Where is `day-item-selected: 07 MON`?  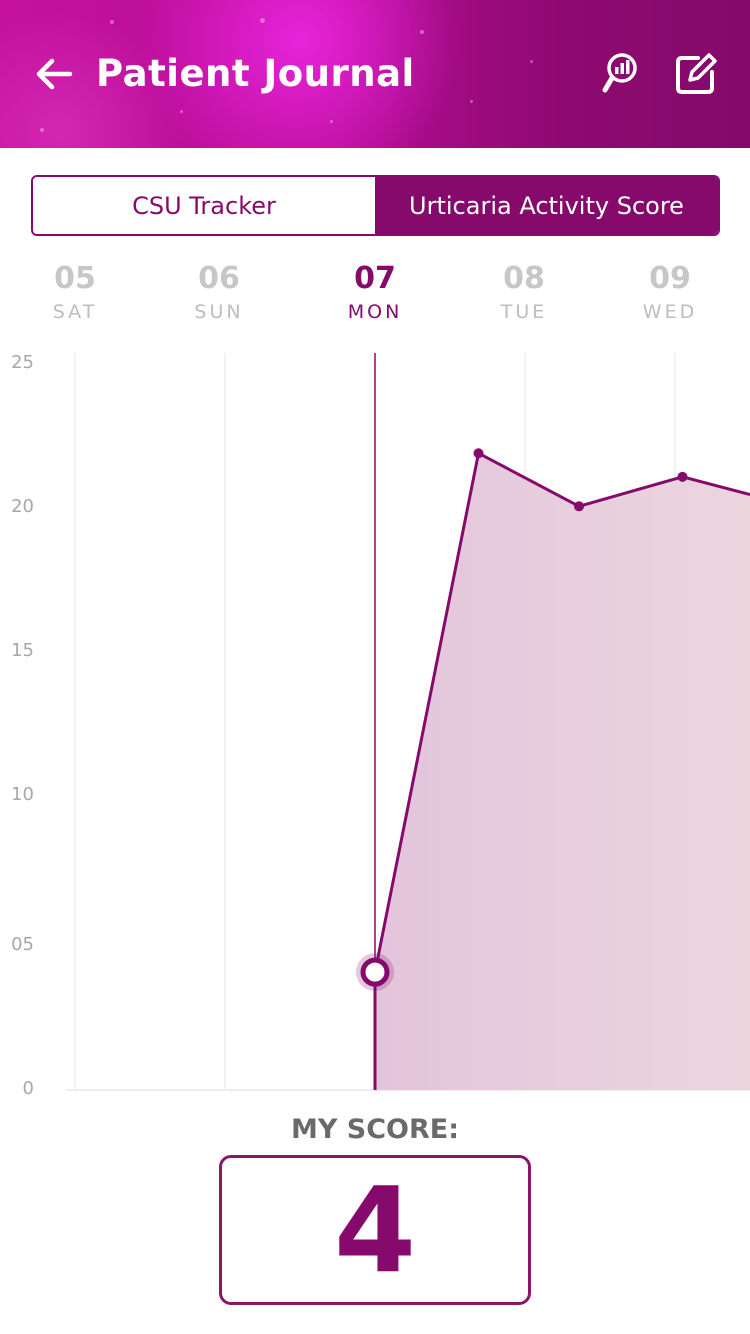 day-item-selected: 07 MON is located at coordinates (375, 293).